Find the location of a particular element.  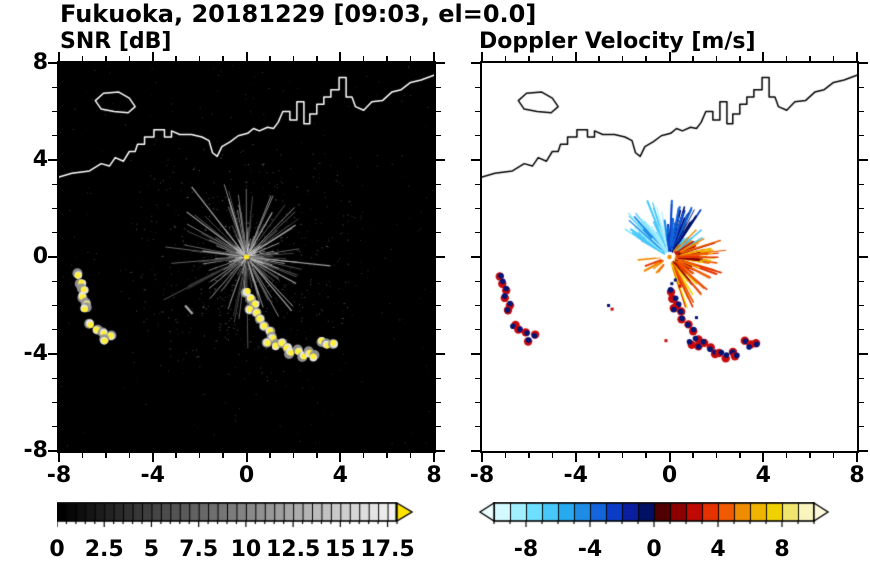

x-tick-label: 0 is located at coordinates (669, 475).